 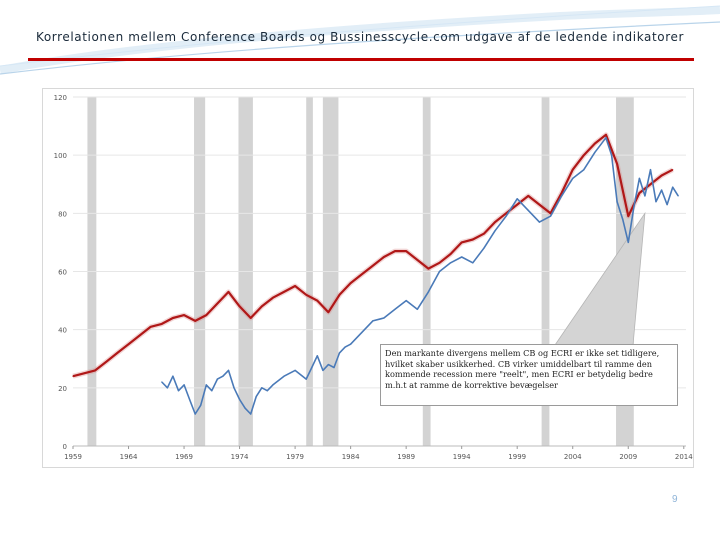 I want to click on x-tick-label: 1999, so click(x=517, y=457).